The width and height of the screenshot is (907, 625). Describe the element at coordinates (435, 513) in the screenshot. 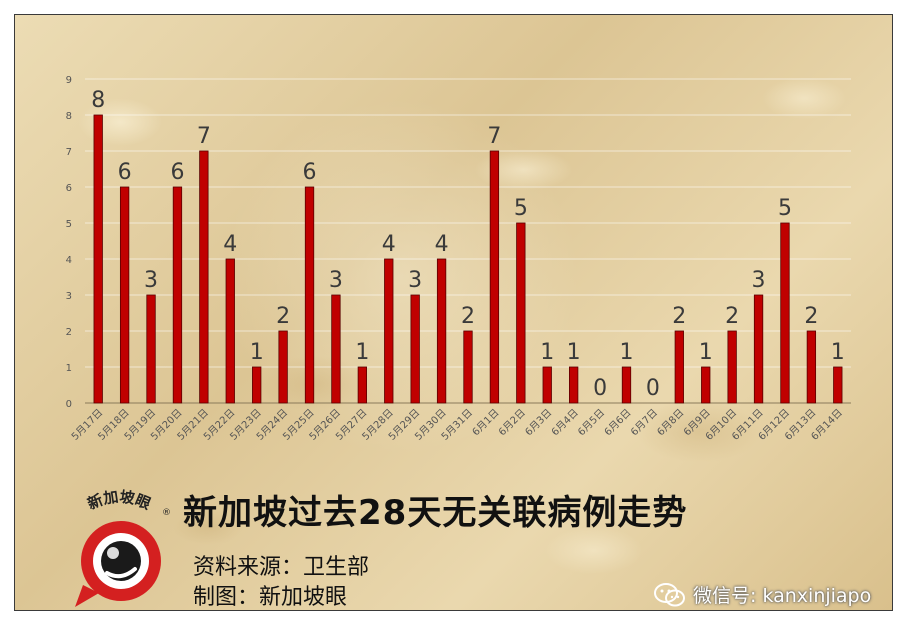

I see `chart-title: 新加坡过去28天无关联病例走势` at that location.